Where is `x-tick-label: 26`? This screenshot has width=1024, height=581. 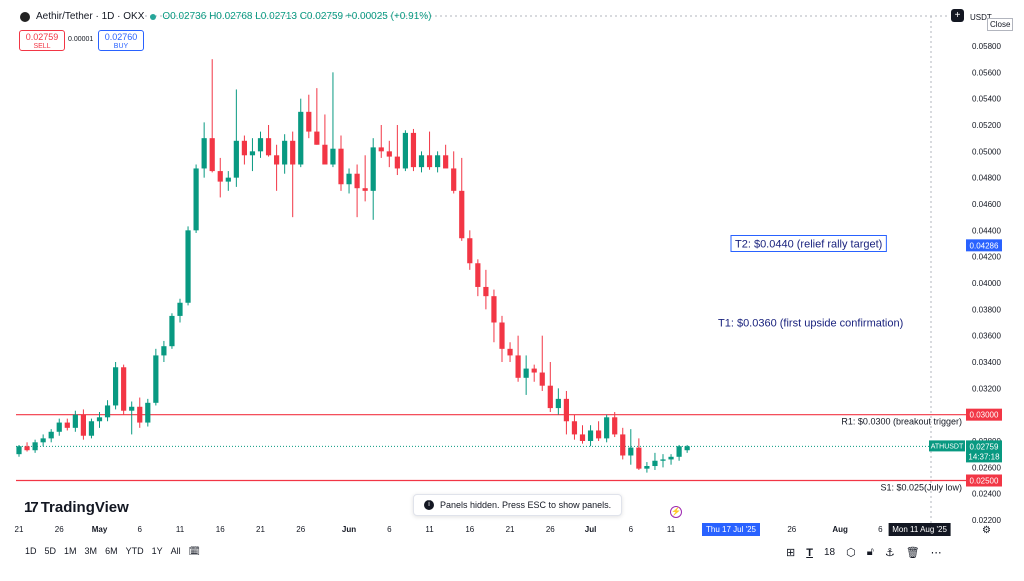 x-tick-label: 26 is located at coordinates (550, 529).